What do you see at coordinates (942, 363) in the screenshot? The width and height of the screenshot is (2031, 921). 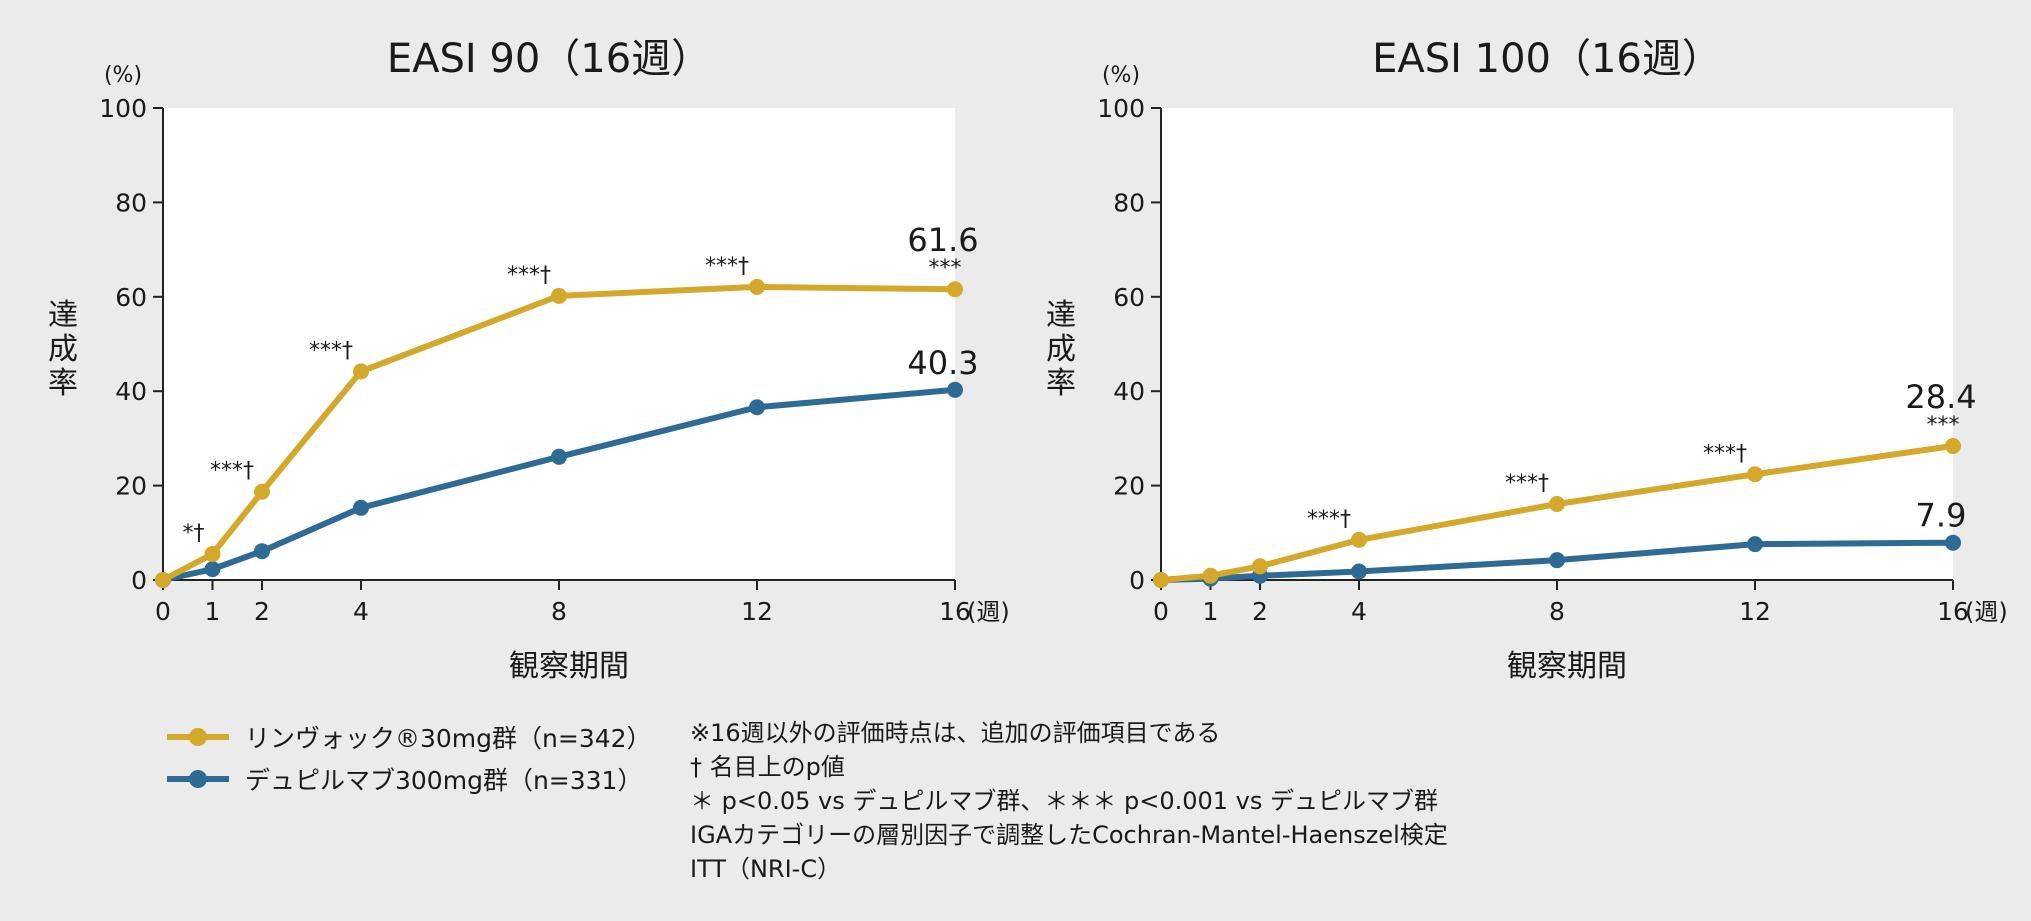 I see `end-value-label: 40.3` at bounding box center [942, 363].